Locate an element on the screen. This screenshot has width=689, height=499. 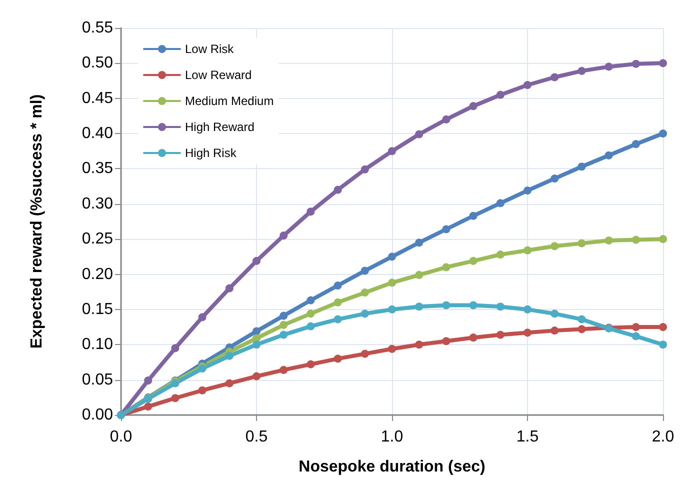
y-tick-label: 0.15 is located at coordinates (98, 309).